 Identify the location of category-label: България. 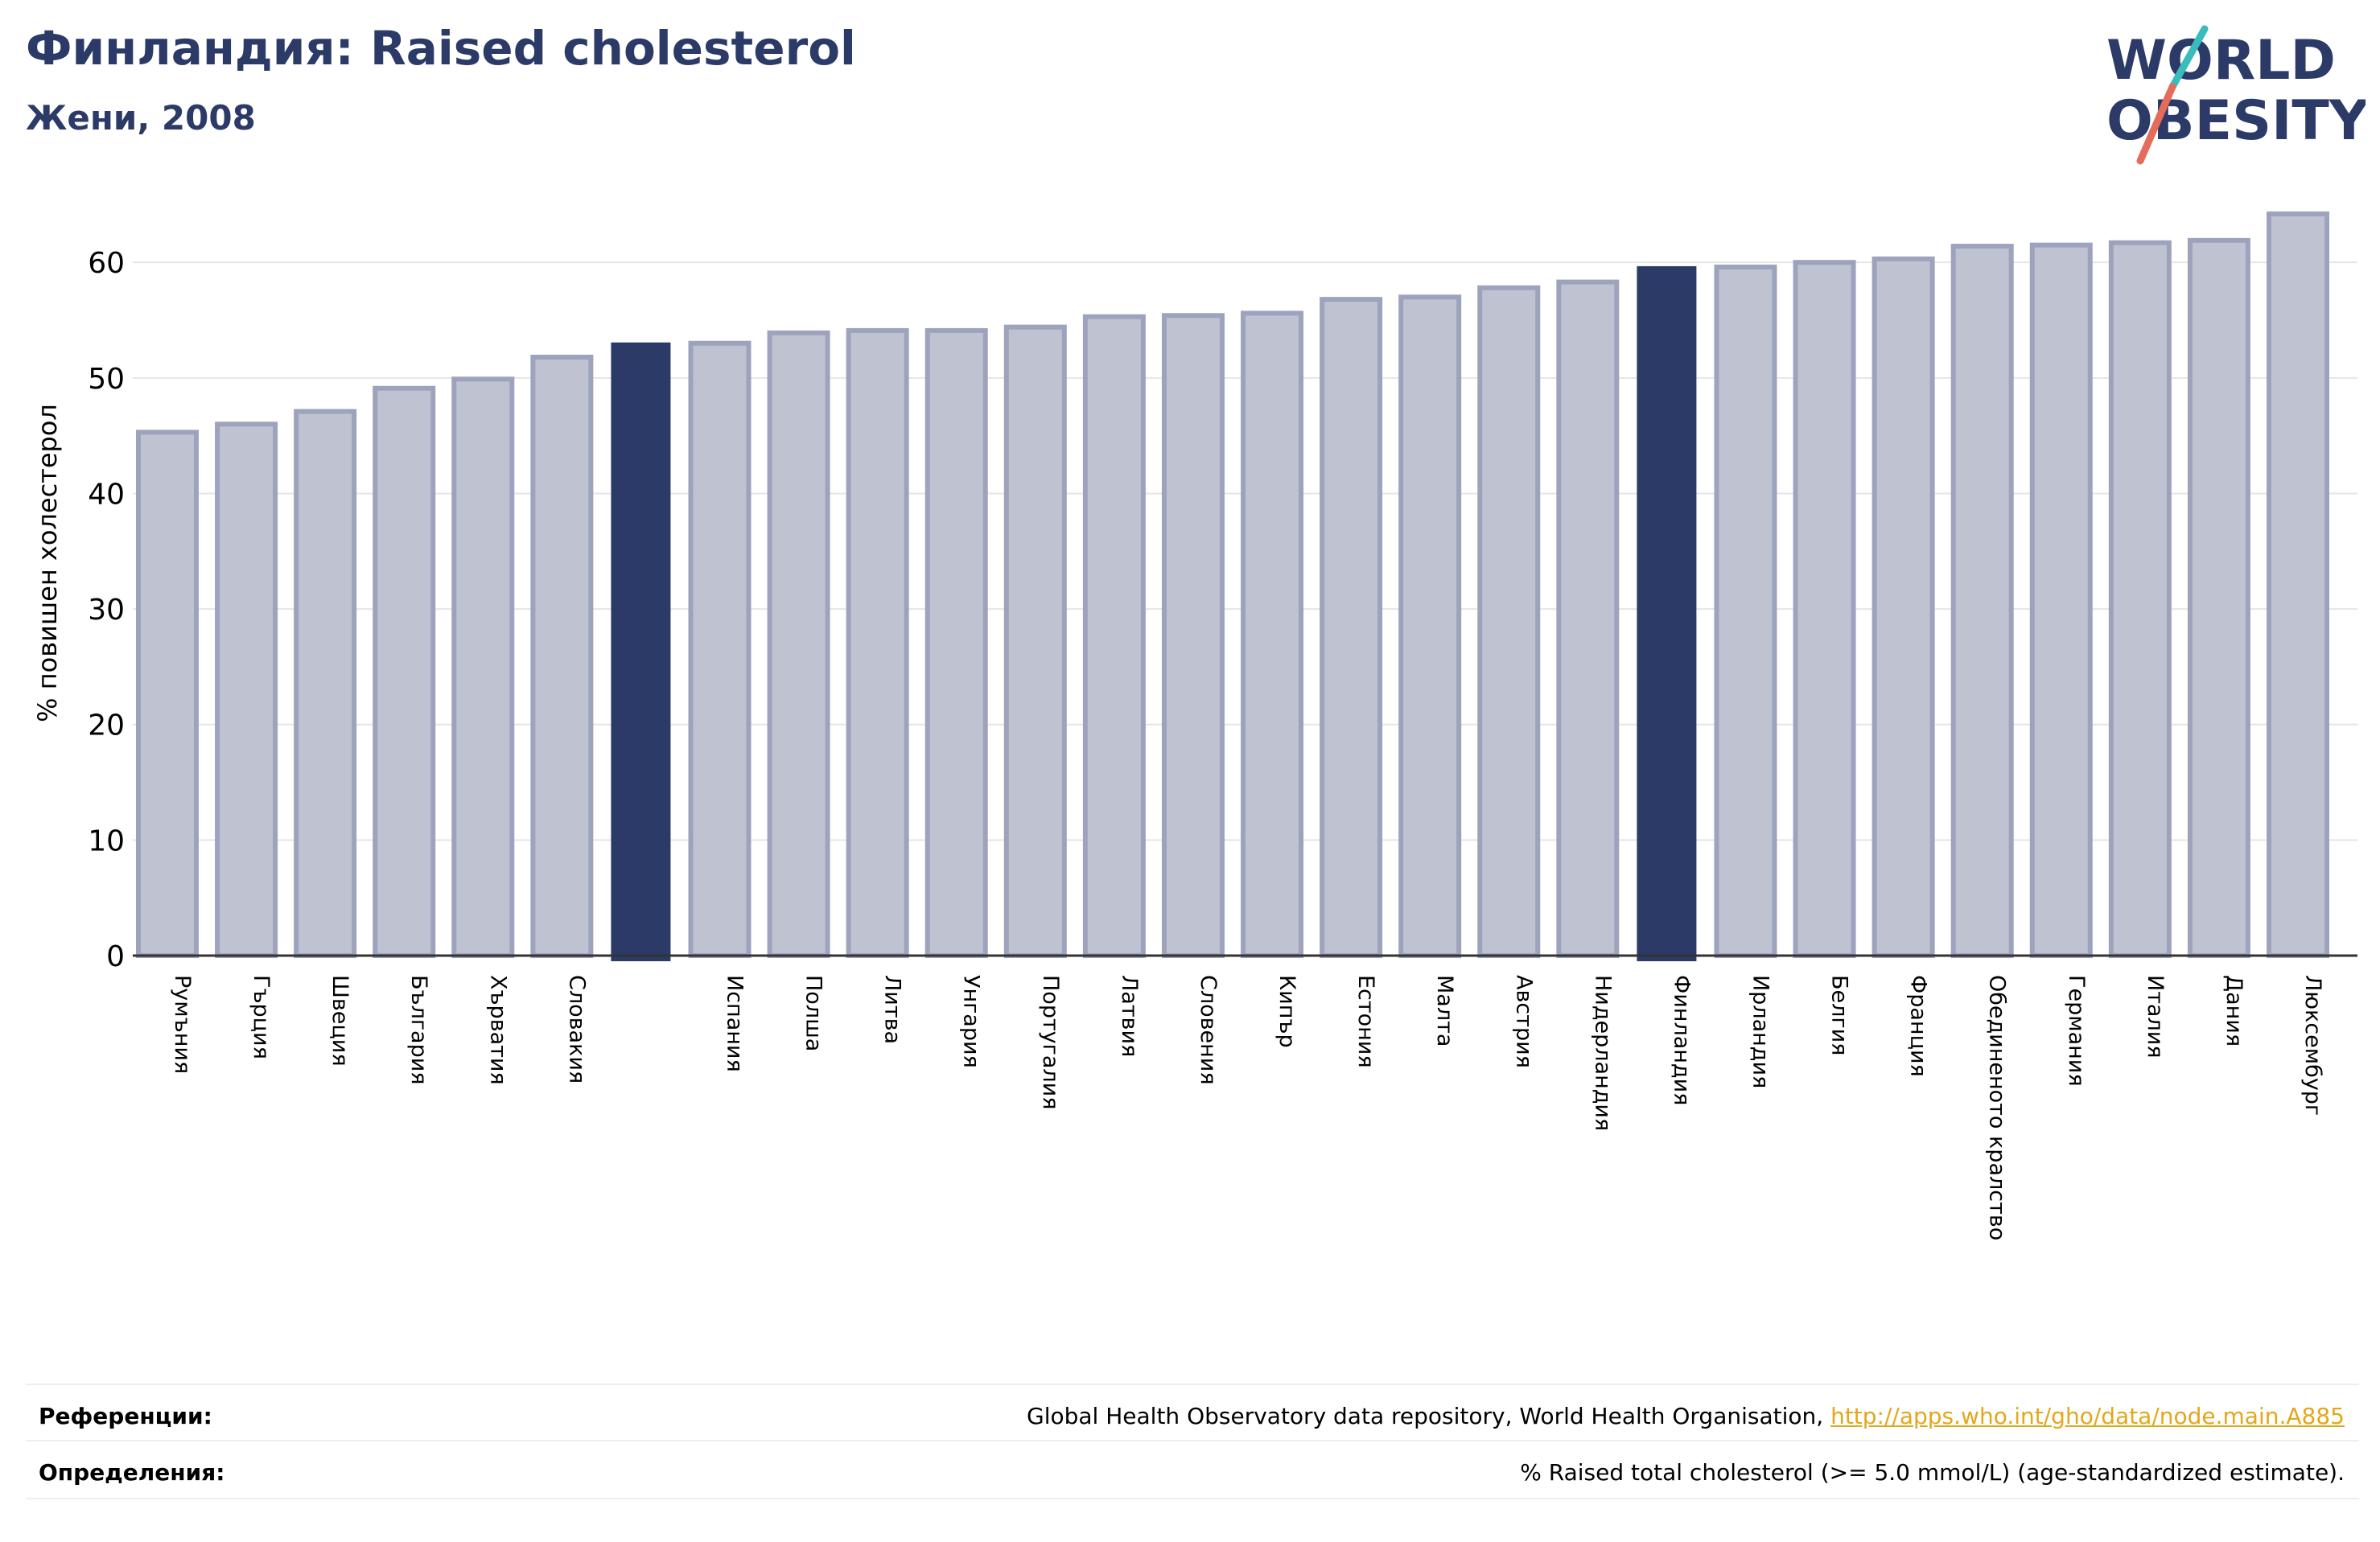
(418, 1030).